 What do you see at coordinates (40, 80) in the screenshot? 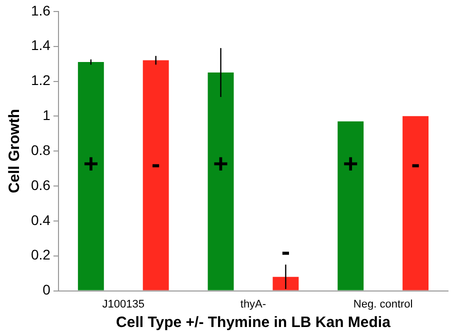
I see `y-tick-label: 1.2` at bounding box center [40, 80].